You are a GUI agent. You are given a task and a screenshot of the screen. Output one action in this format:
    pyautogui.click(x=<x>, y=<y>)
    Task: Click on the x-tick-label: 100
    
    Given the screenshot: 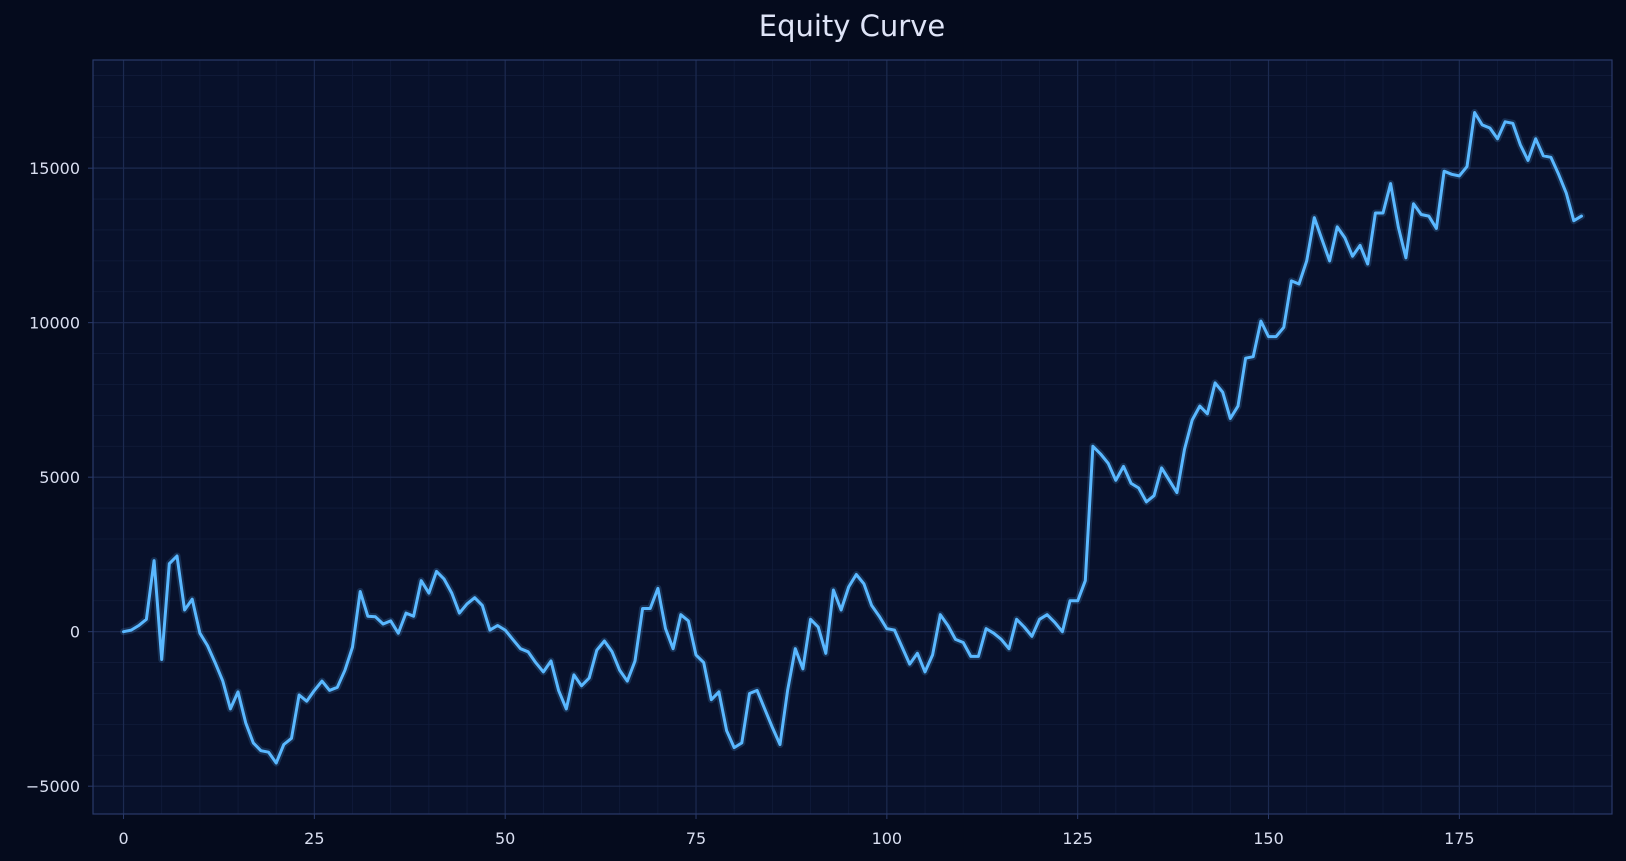 What is the action you would take?
    pyautogui.click(x=887, y=838)
    